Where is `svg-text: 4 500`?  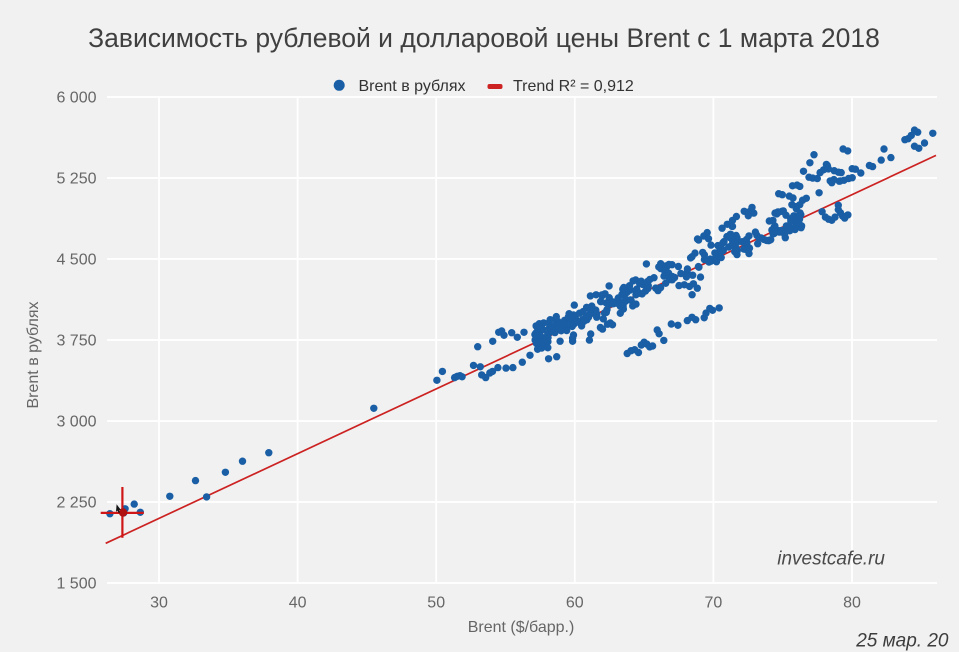
svg-text: 4 500 is located at coordinates (76, 260).